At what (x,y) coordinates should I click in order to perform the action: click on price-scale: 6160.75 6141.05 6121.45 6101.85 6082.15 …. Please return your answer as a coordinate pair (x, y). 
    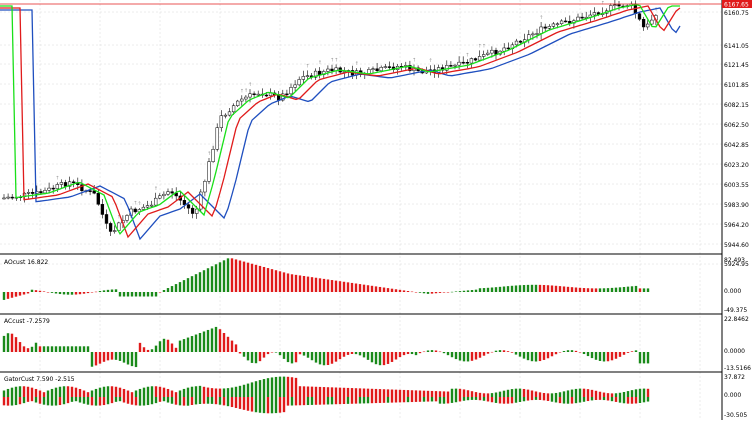
    Looking at the image, I should click on (736, 139).